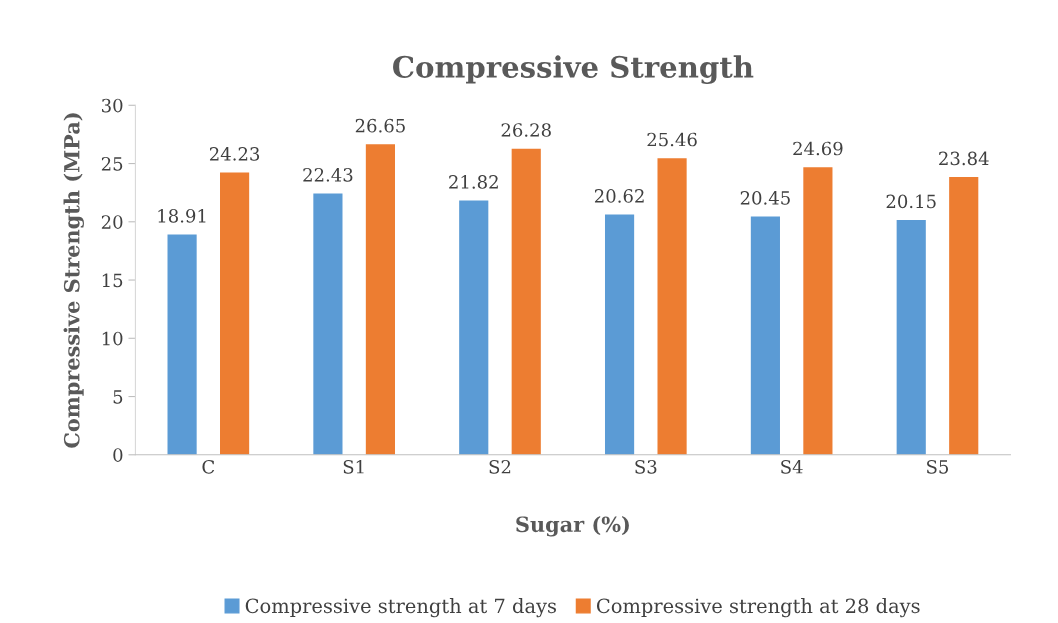 This screenshot has width=1058, height=623. What do you see at coordinates (118, 455) in the screenshot?
I see `y-tick-label: 0` at bounding box center [118, 455].